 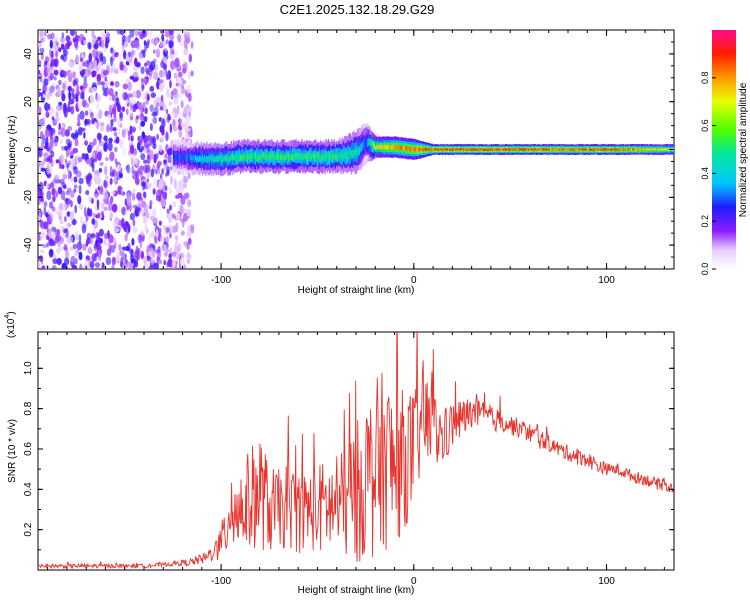 What do you see at coordinates (221, 280) in the screenshot?
I see `x-tick-label: -100` at bounding box center [221, 280].